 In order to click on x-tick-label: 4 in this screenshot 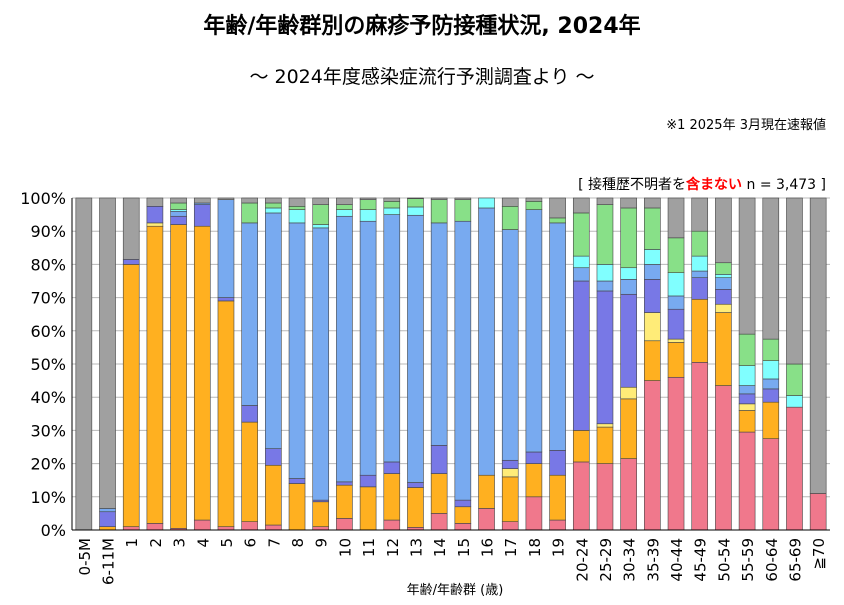, I will do `click(203, 543)`.